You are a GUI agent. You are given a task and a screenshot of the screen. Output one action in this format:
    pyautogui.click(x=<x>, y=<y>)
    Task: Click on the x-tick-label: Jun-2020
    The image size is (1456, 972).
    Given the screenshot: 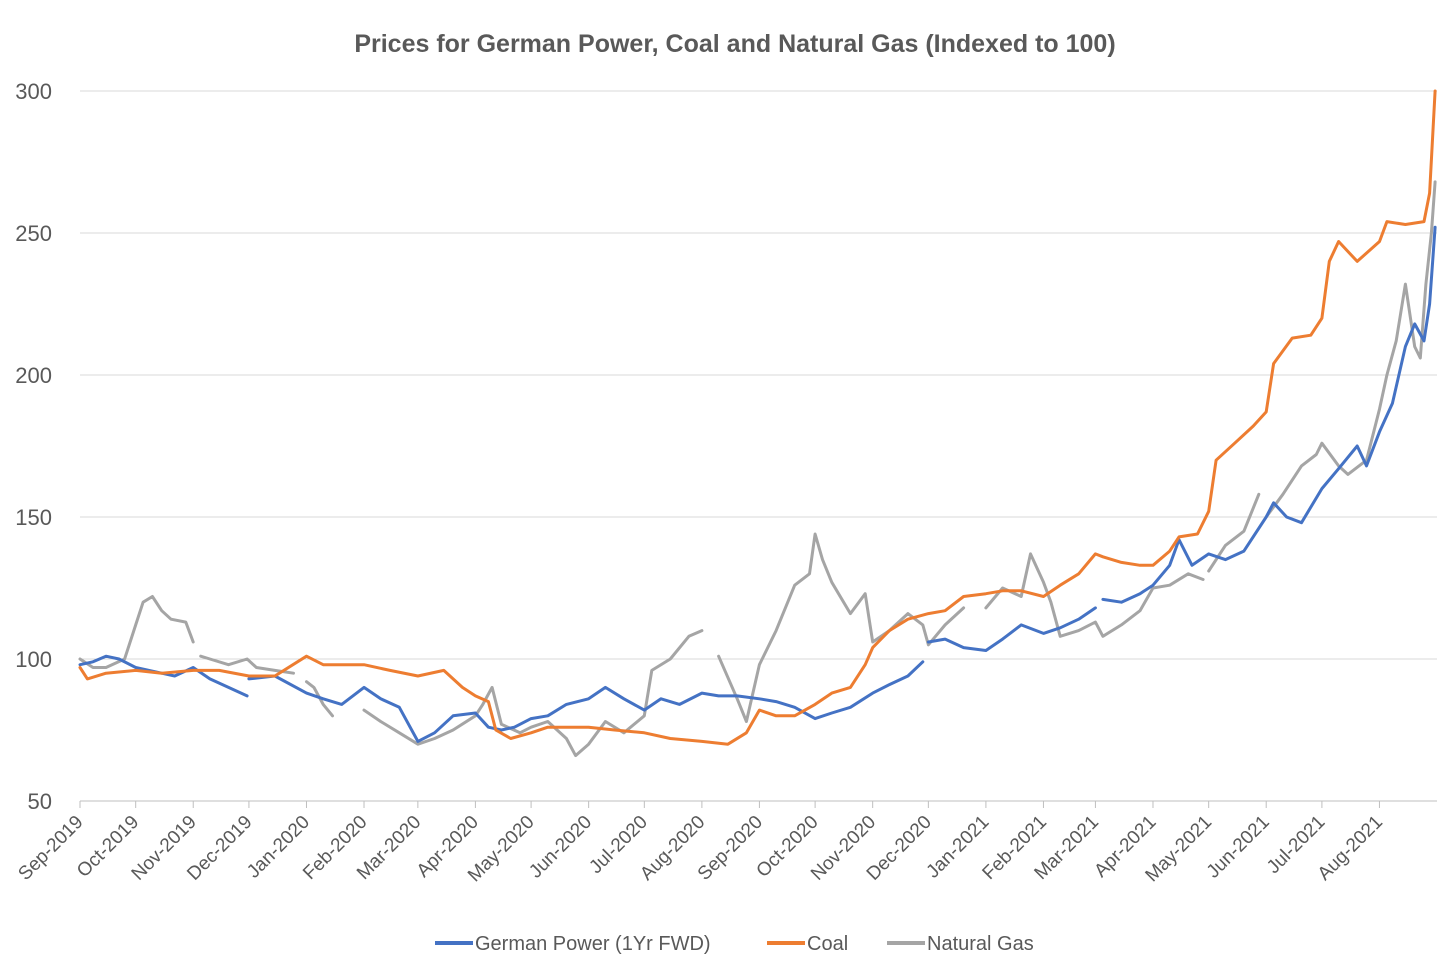 What is the action you would take?
    pyautogui.click(x=560, y=847)
    